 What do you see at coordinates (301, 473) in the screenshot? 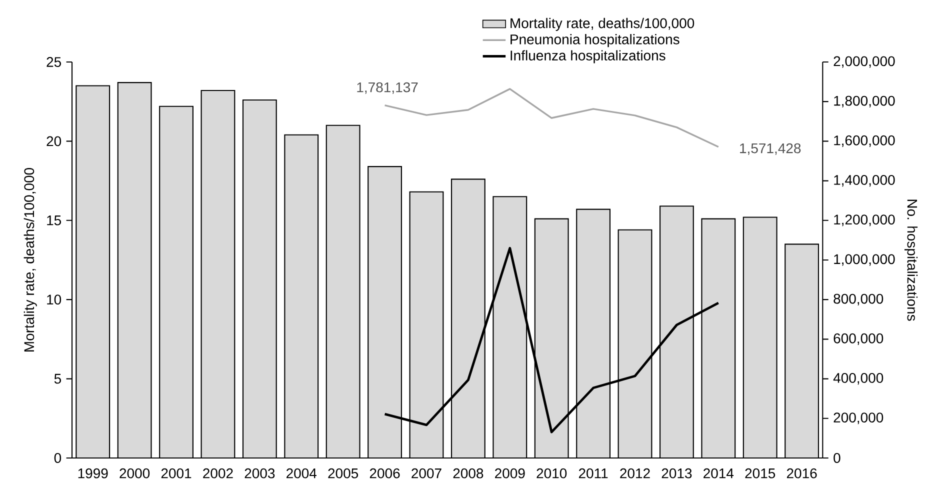
I see `x-tick-label: 2004` at bounding box center [301, 473].